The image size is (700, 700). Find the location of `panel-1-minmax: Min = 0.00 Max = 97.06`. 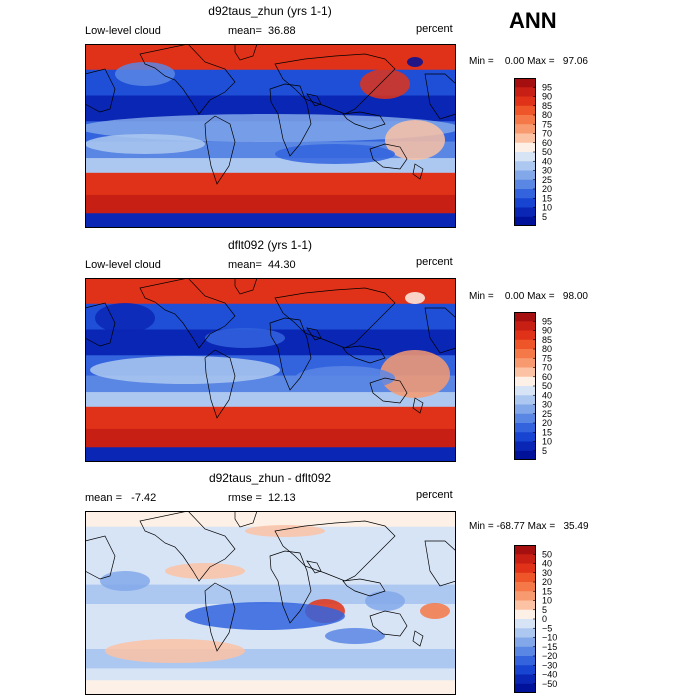

panel-1-minmax: Min = 0.00 Max = 97.06 is located at coordinates (528, 61).